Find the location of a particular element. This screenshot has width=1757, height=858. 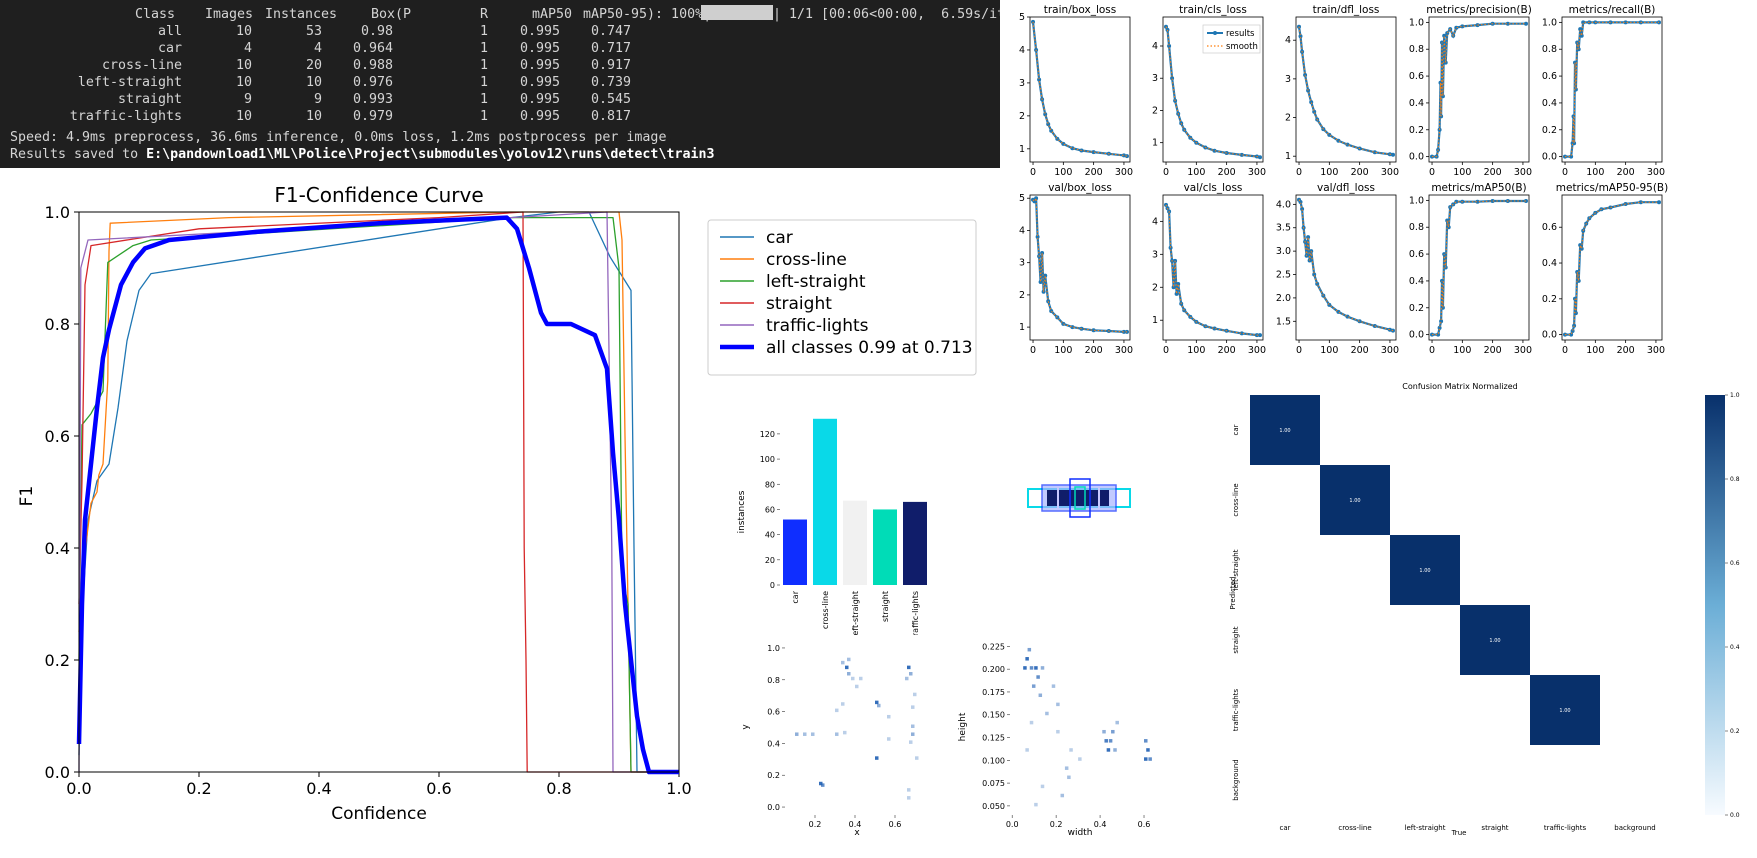

wh-xtick-label: 0.6 is located at coordinates (1144, 824).